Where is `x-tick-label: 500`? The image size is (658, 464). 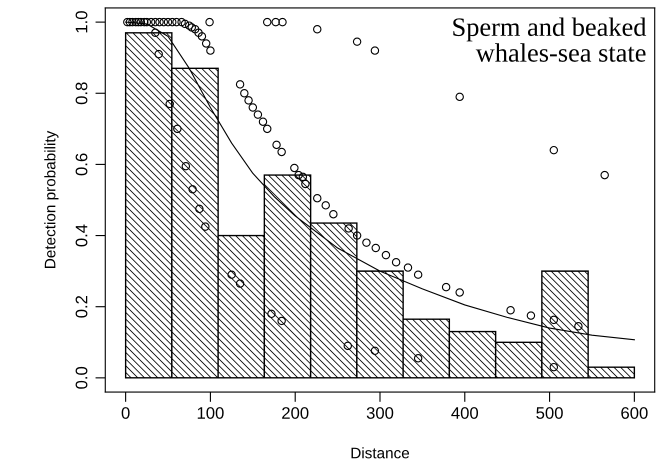 x-tick-label: 500 is located at coordinates (549, 413).